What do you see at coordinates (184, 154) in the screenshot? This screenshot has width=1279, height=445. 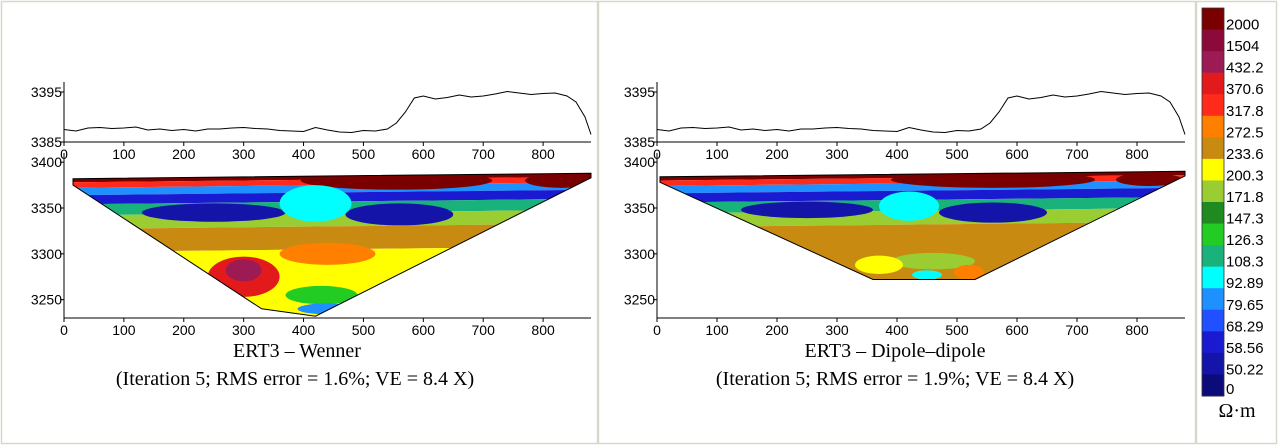 I see `left-topo-x-tick-label: 200` at bounding box center [184, 154].